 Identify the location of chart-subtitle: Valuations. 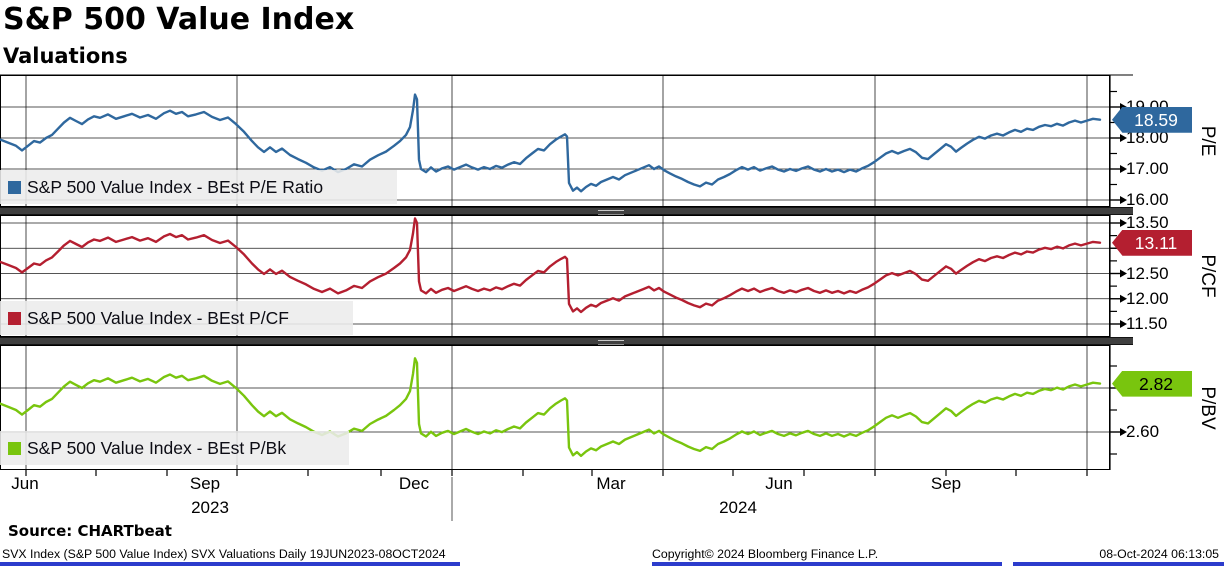
(65, 56).